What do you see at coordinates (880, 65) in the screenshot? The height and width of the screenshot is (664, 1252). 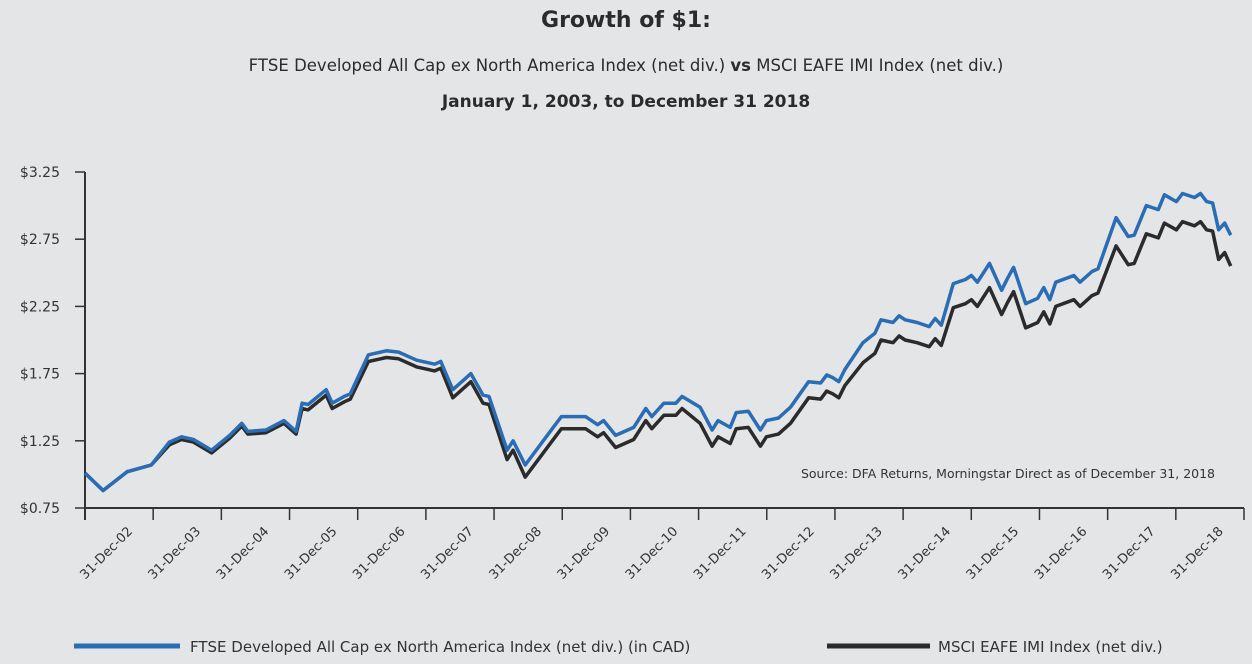 I see `subtitle-index-b: MSCI EAFE IMI Index (net div.)` at bounding box center [880, 65].